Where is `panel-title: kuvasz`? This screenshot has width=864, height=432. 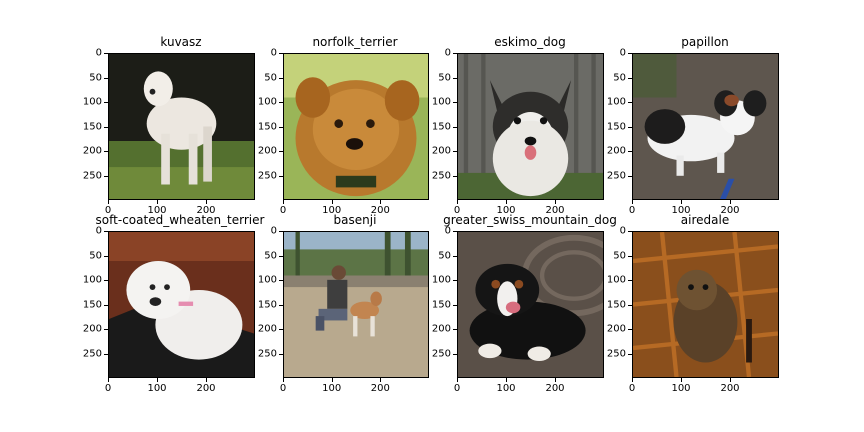 panel-title: kuvasz is located at coordinates (181, 42).